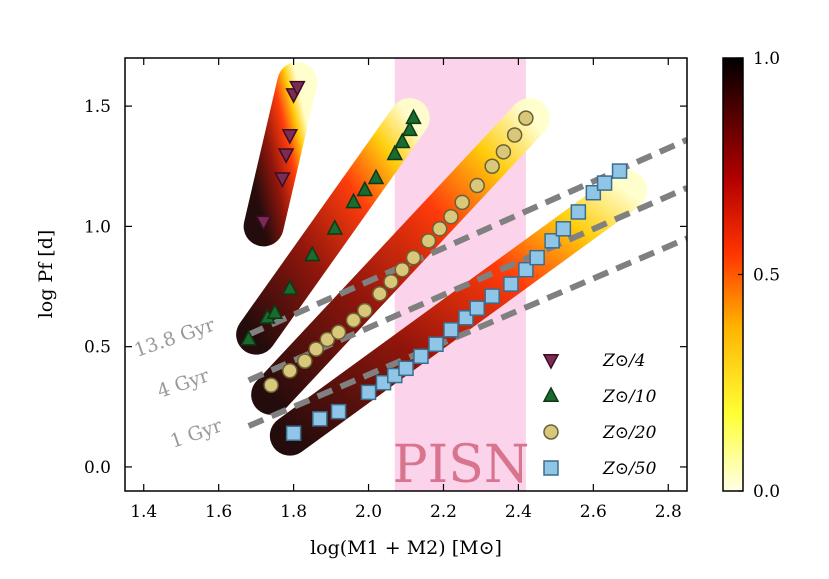 The image size is (829, 579). Describe the element at coordinates (766, 276) in the screenshot. I see `colorbar-tick-label: 0.5` at that location.